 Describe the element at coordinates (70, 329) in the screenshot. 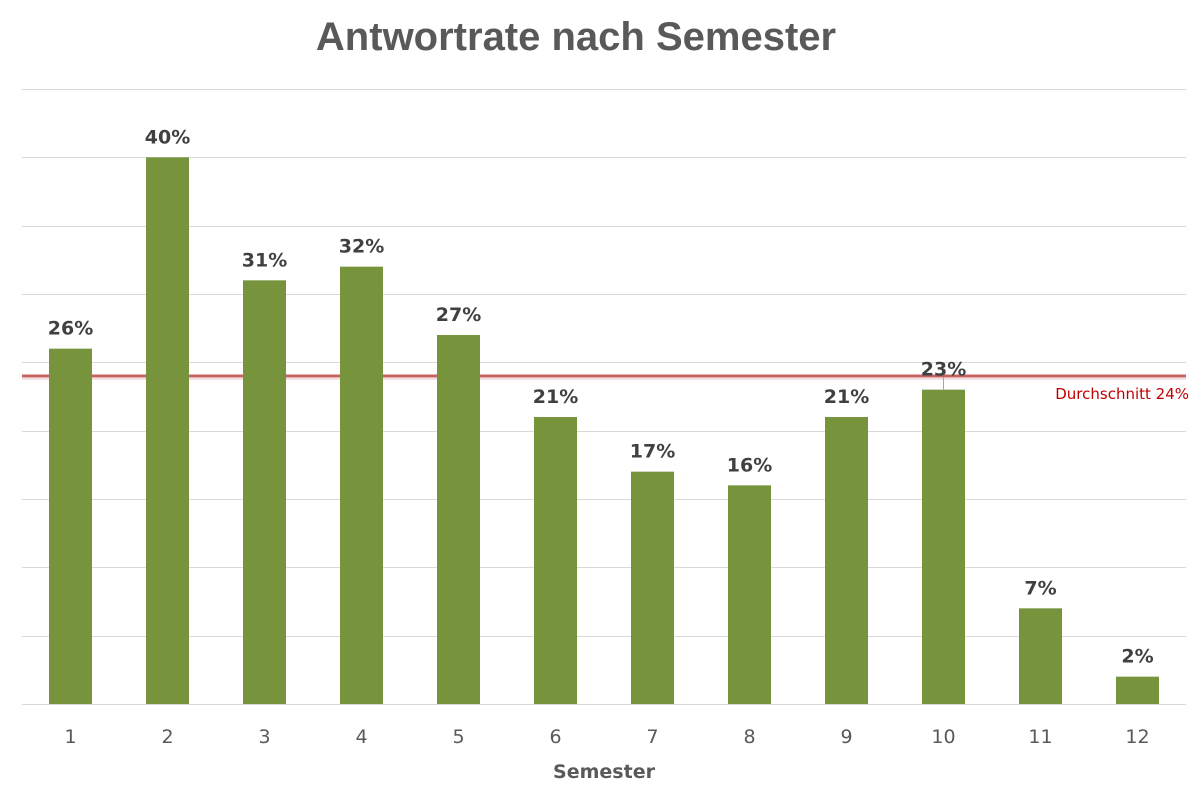

I see `data-label: 26%` at that location.